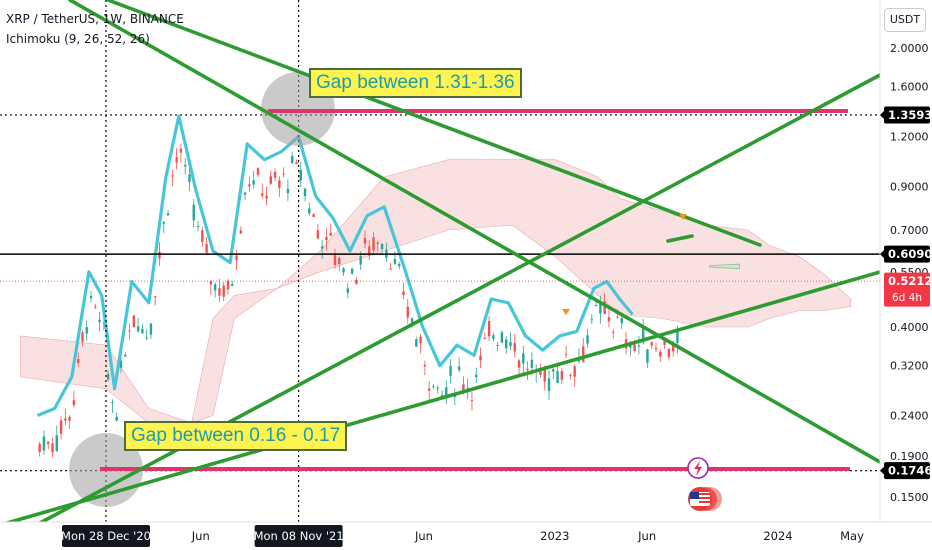  What do you see at coordinates (852, 536) in the screenshot?
I see `x-tick-label: May` at bounding box center [852, 536].